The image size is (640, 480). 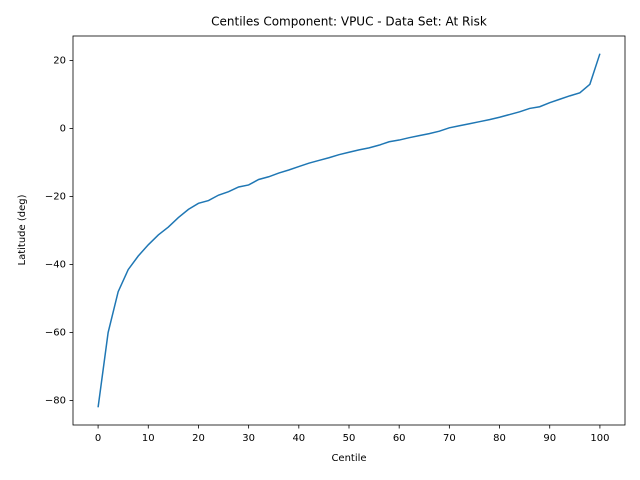 What do you see at coordinates (98, 438) in the screenshot?
I see `x-tick-label: 0` at bounding box center [98, 438].